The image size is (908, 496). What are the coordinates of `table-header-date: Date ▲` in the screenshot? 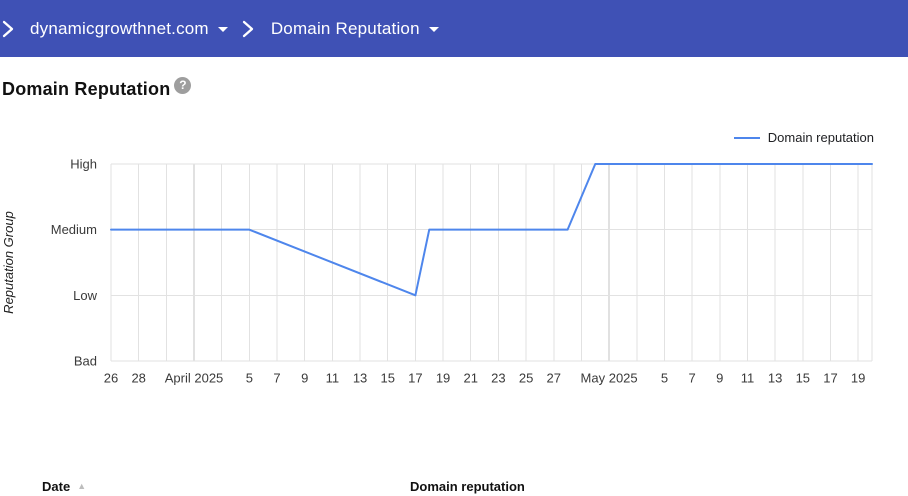 It's located at (64, 486).